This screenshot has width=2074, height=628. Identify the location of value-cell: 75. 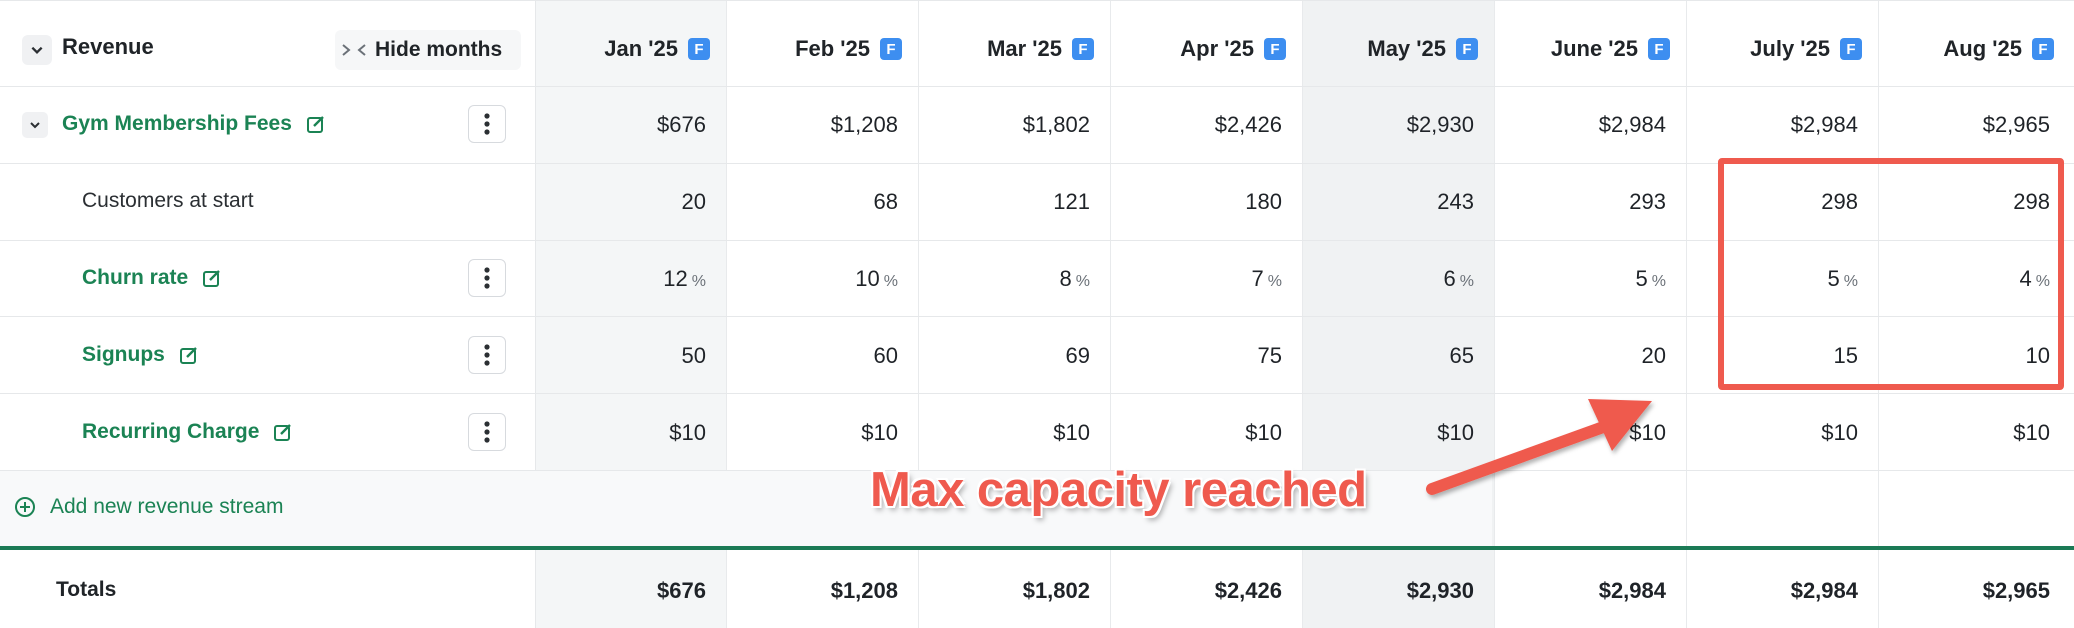
(1270, 356).